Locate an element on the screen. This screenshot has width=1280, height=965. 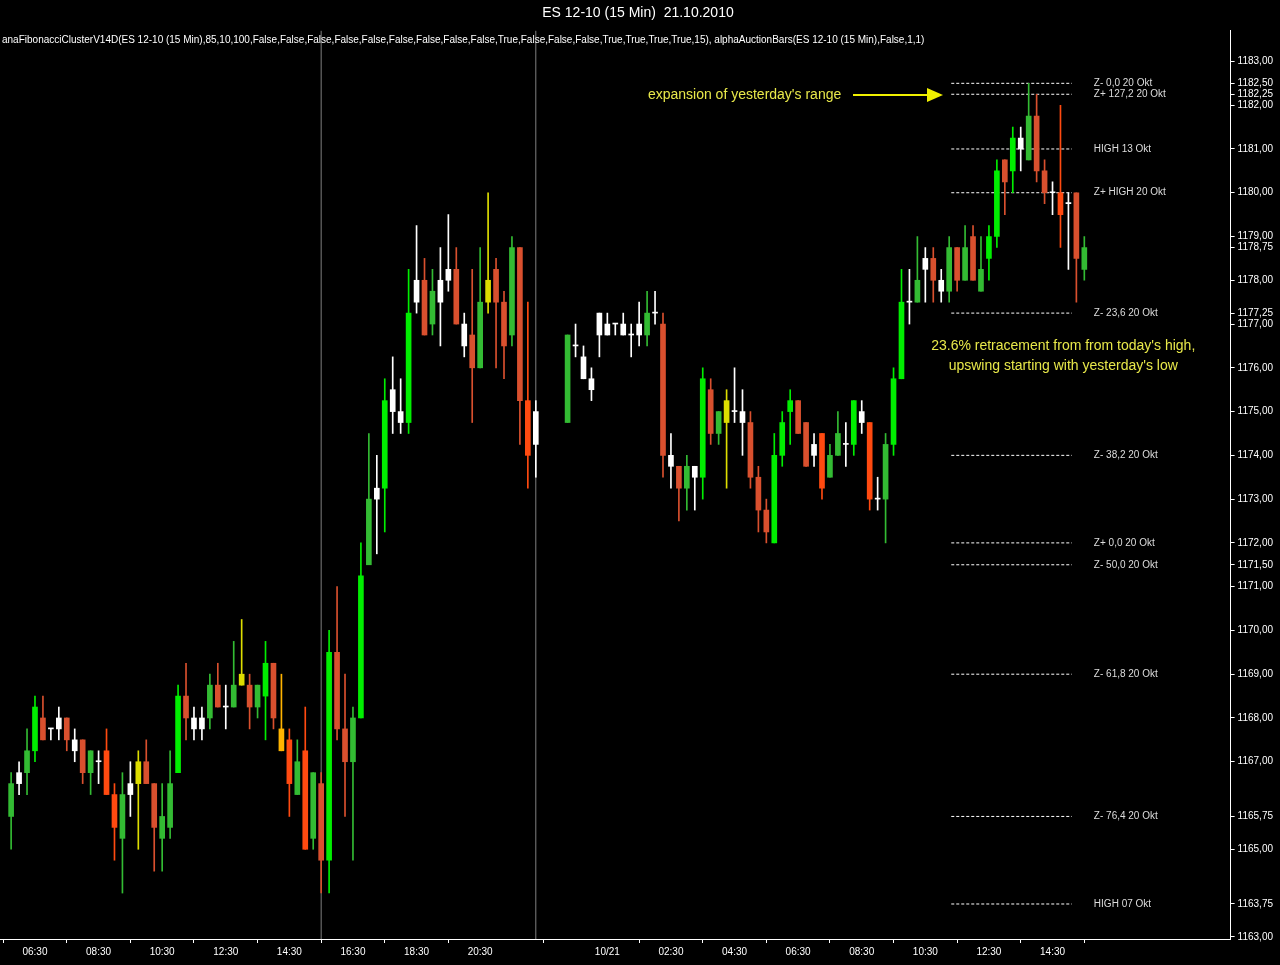
ref-line-label: Z- 38,2 20 Okt is located at coordinates (1125, 455).